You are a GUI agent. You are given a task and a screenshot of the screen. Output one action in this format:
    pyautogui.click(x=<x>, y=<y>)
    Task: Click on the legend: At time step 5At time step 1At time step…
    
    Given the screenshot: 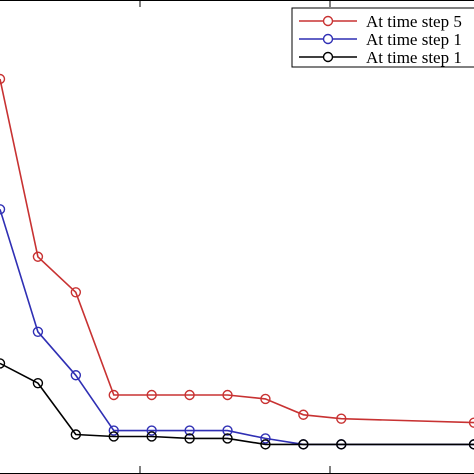 What is the action you would take?
    pyautogui.click(x=382, y=37)
    